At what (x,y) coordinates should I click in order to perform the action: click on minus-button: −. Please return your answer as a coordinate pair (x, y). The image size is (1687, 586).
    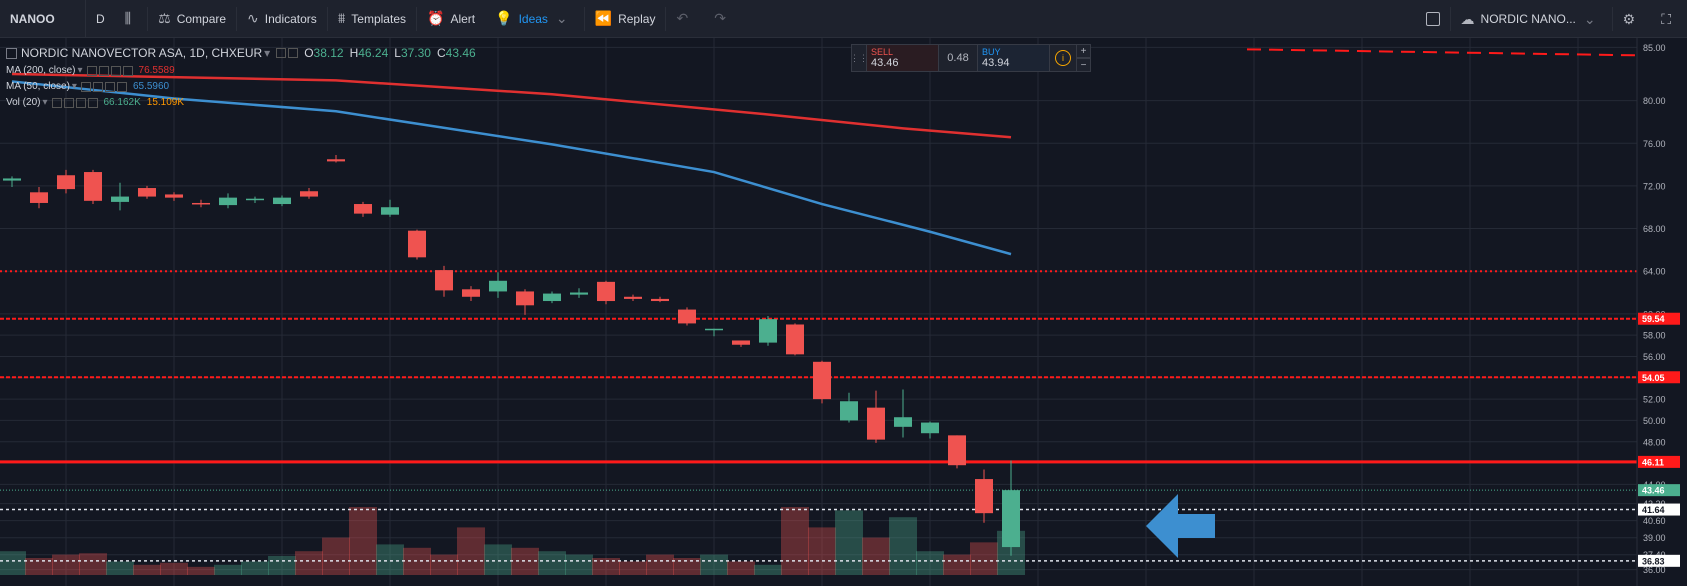
    Looking at the image, I should click on (1084, 65).